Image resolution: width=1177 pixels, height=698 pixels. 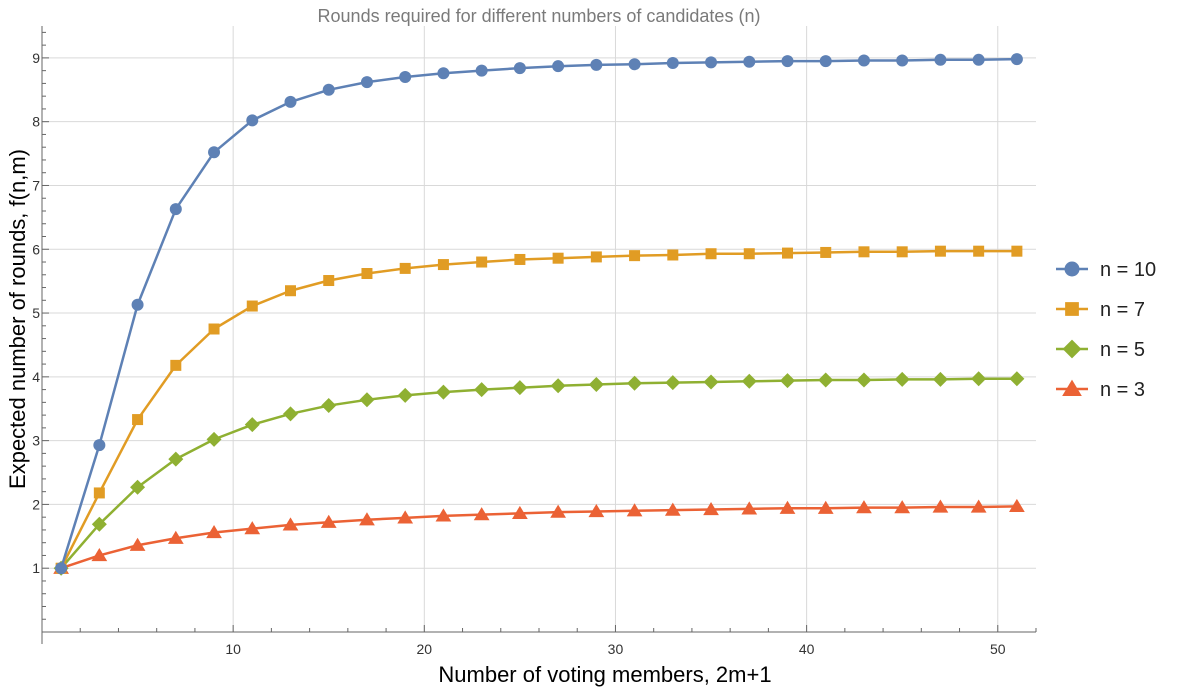 I want to click on legend-label: n = 7, so click(x=1122, y=310).